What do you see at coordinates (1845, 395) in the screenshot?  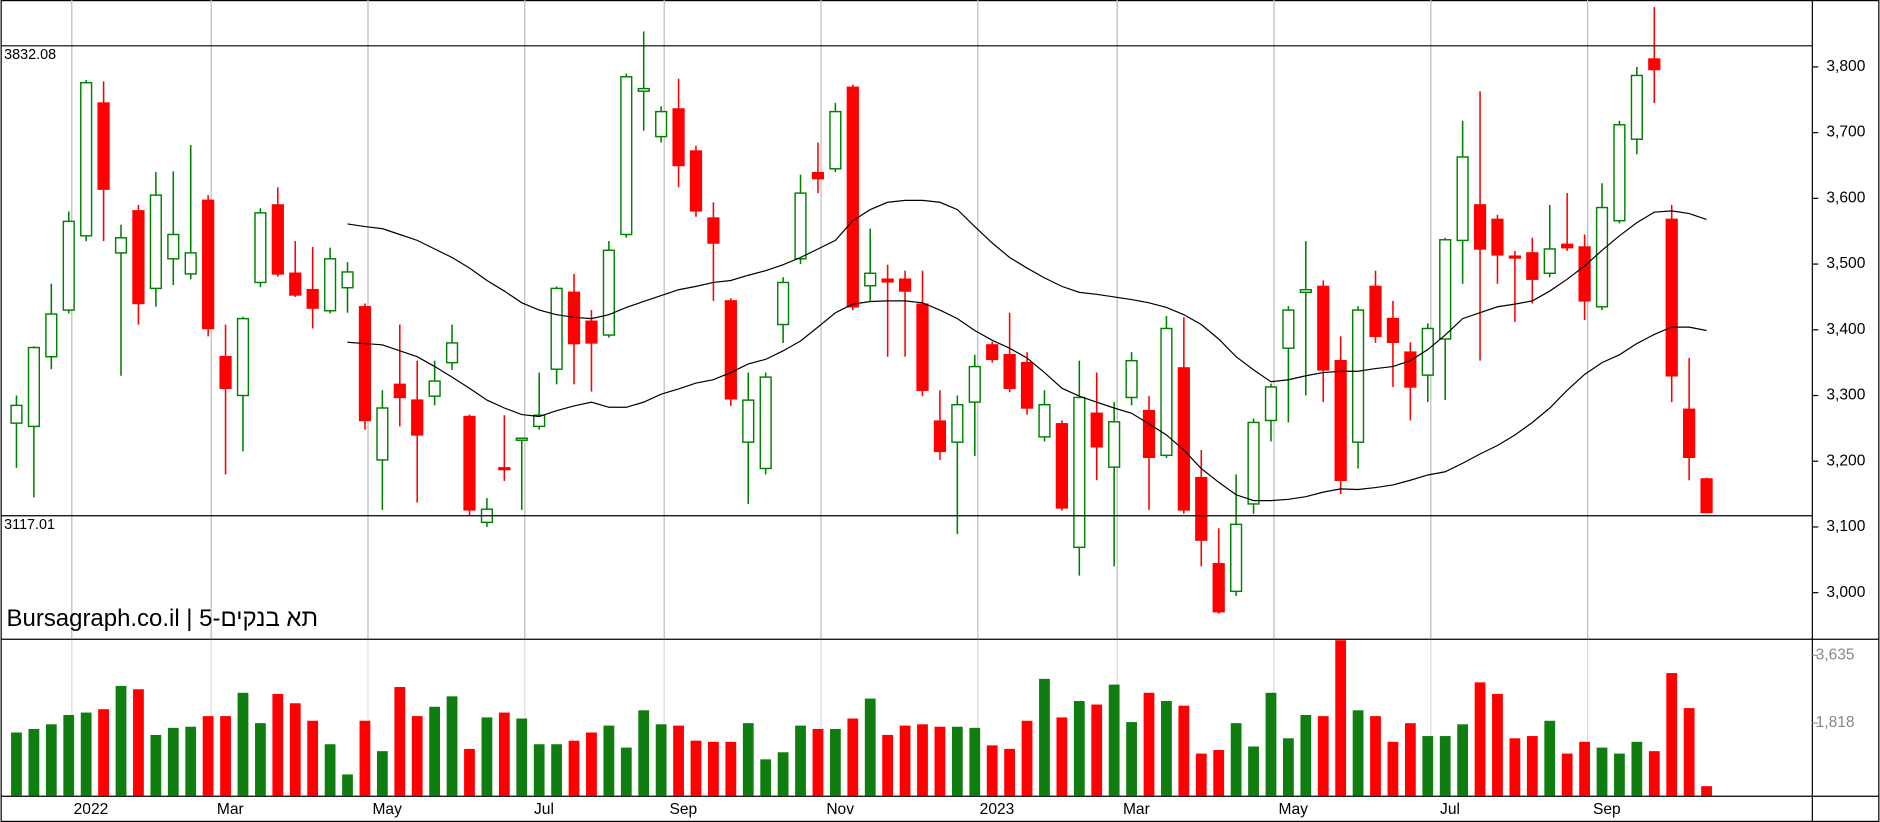 I see `y-tick-label: 3,300` at bounding box center [1845, 395].